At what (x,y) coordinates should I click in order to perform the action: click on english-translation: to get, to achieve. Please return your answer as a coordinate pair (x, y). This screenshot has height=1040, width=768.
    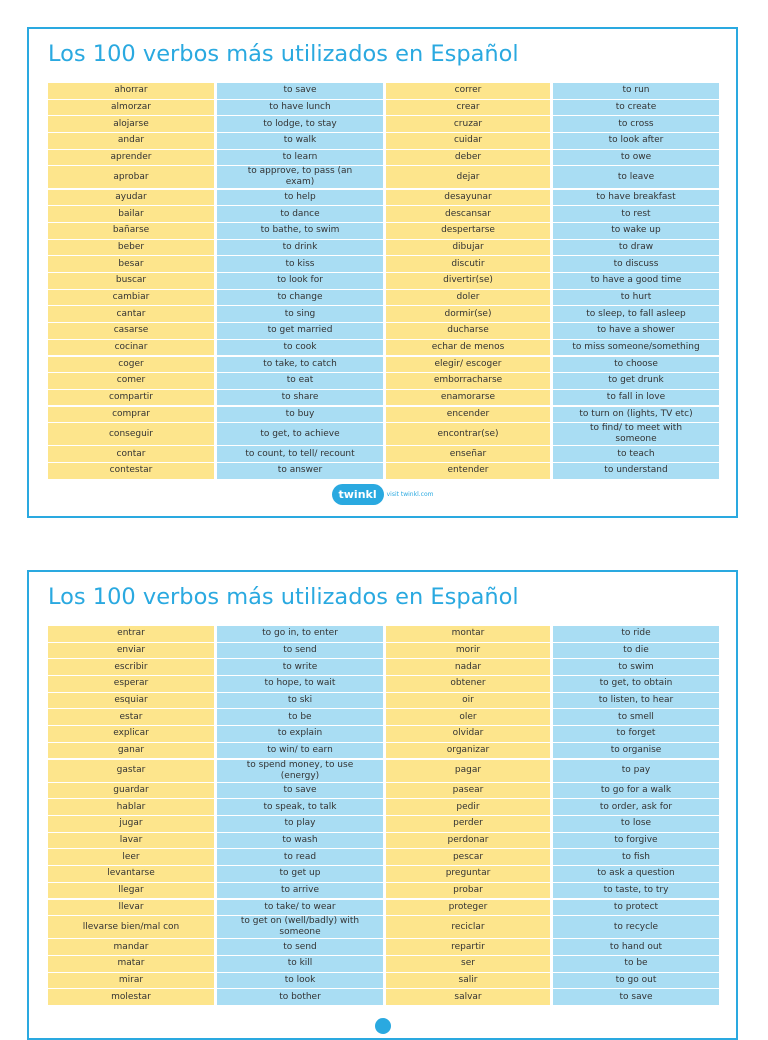
    Looking at the image, I should click on (300, 434).